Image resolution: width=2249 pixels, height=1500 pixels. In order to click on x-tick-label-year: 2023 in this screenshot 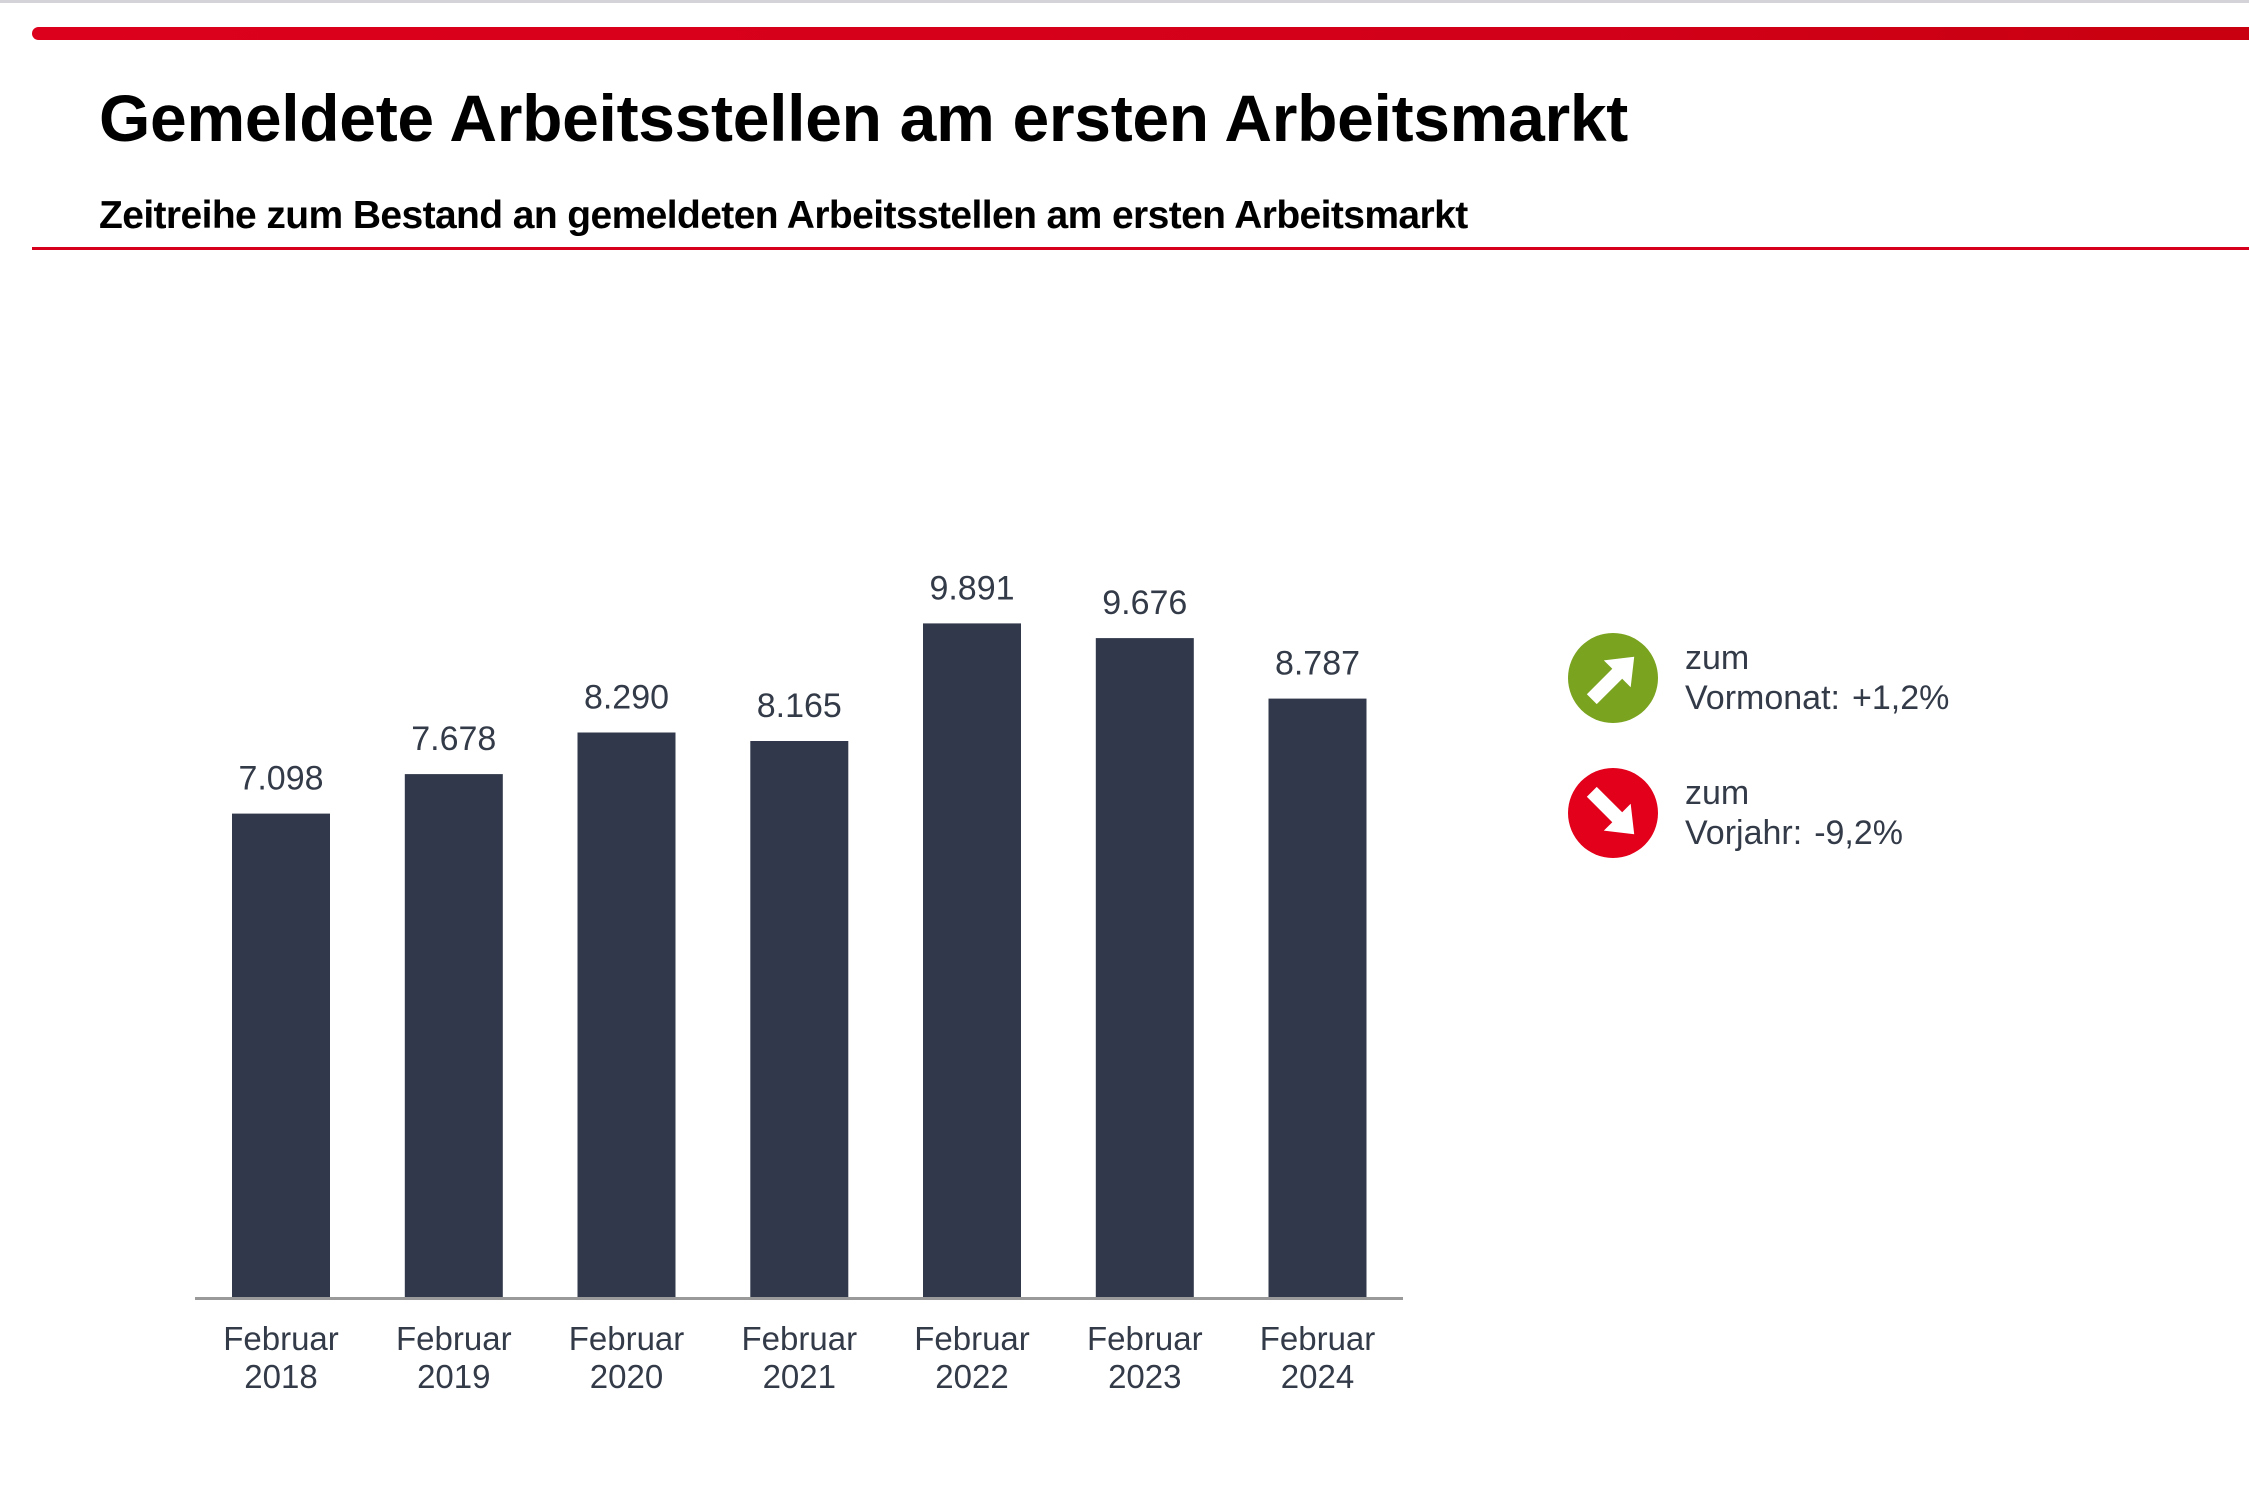, I will do `click(1144, 1376)`.